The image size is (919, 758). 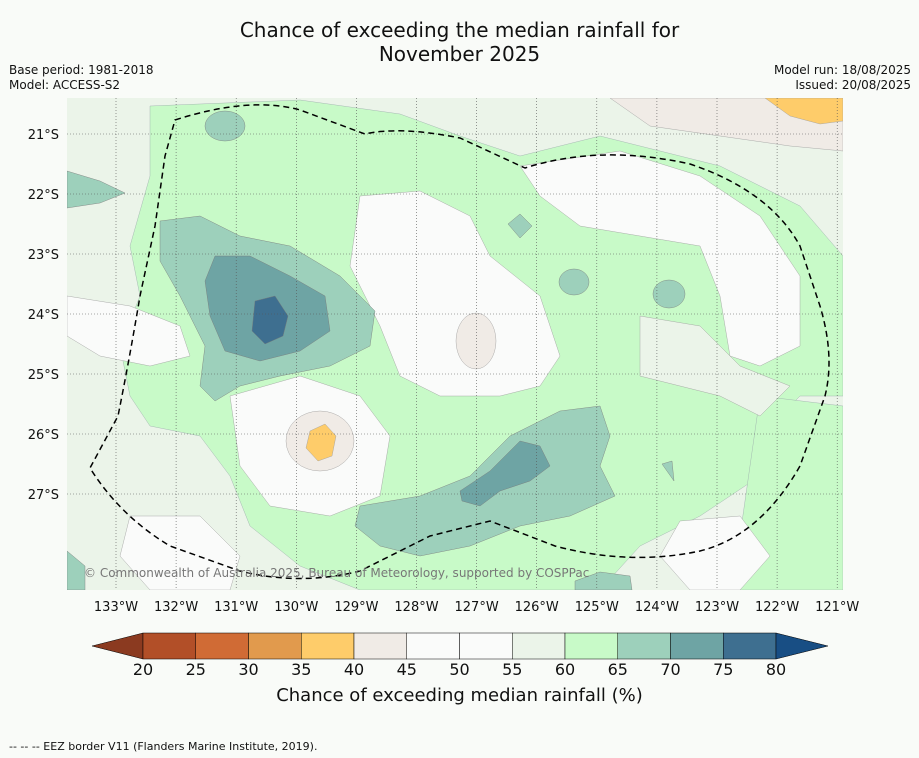 I want to click on latitude-labels: 21°S 22°S 23°S 24°S 25°S 26°S 27°S, so click(x=43, y=315).